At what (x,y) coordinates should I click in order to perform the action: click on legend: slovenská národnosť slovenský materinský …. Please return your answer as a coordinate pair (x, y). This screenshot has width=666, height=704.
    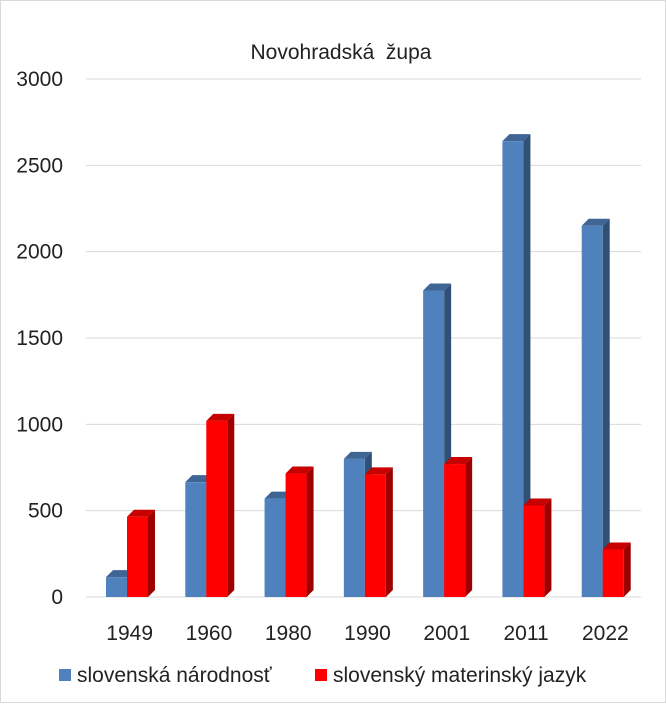
    Looking at the image, I should click on (323, 675).